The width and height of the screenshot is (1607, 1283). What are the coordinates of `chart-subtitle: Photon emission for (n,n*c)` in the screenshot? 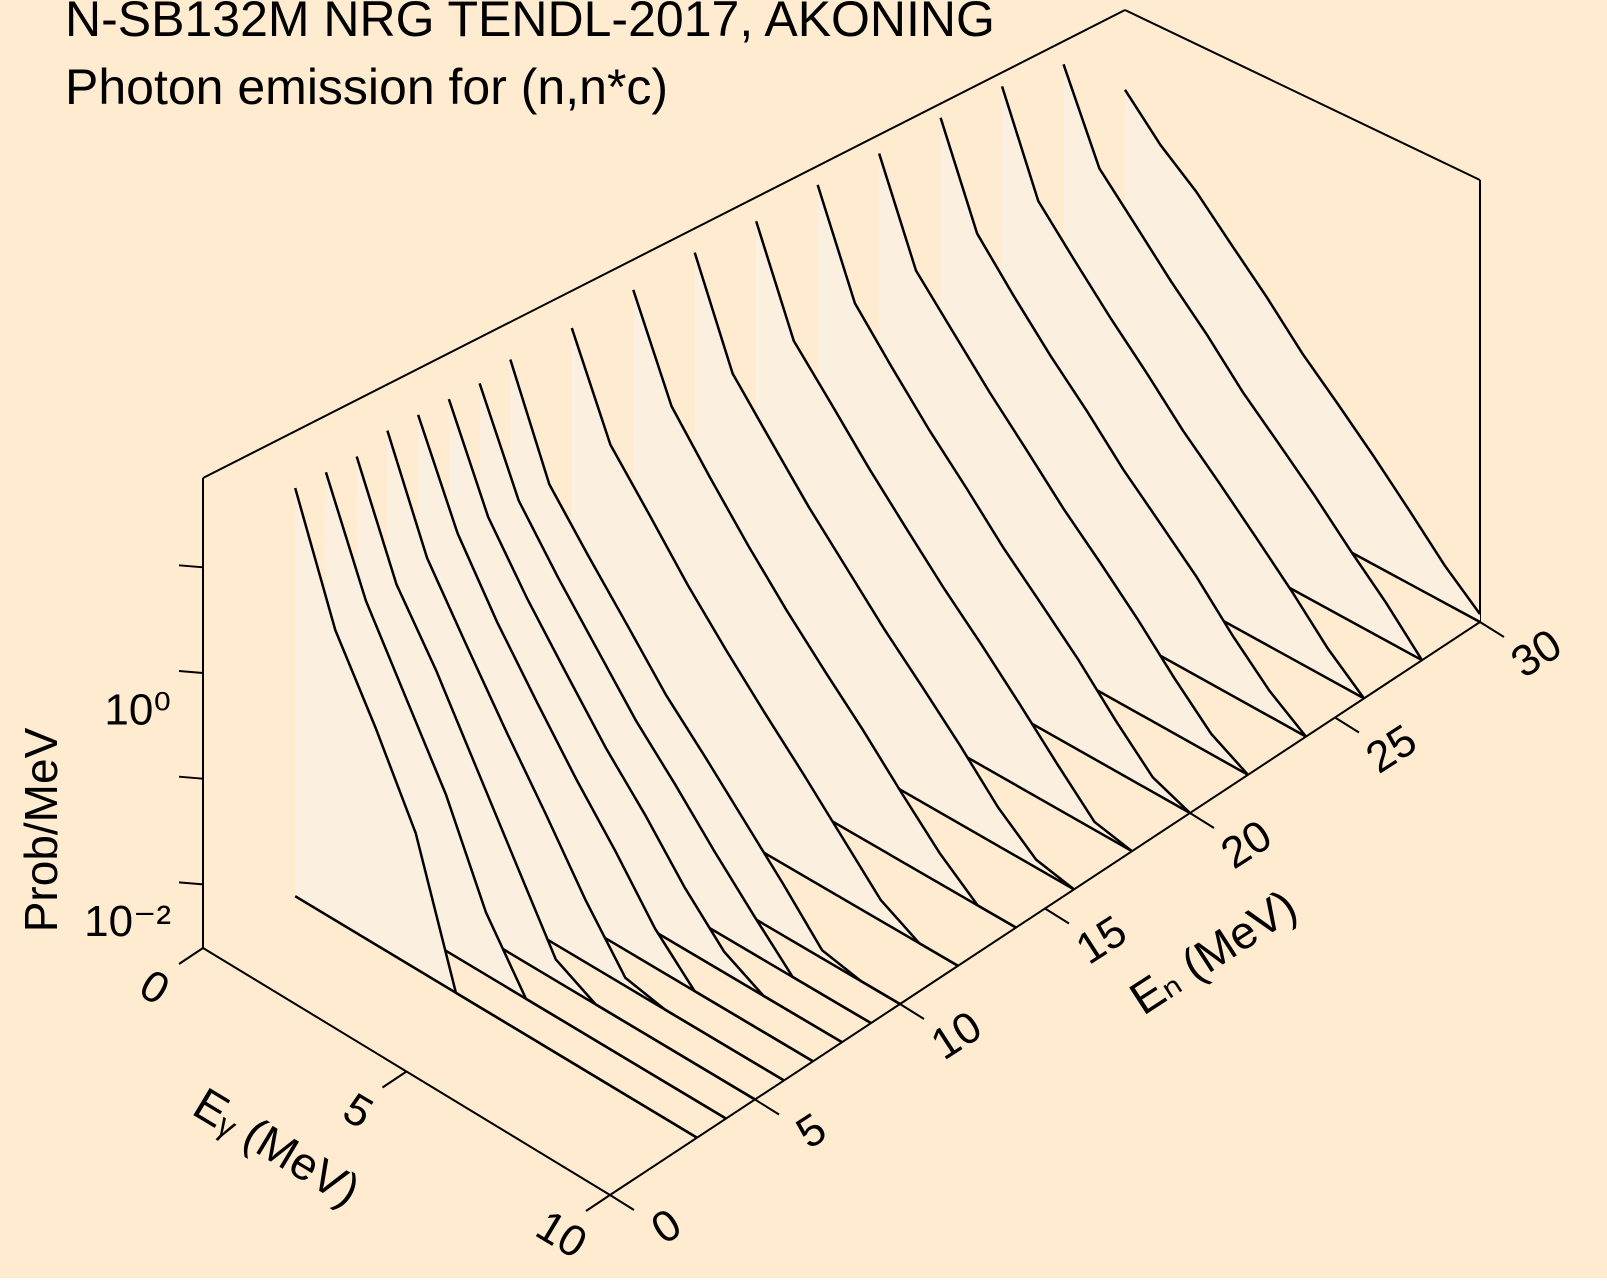 It's located at (366, 87).